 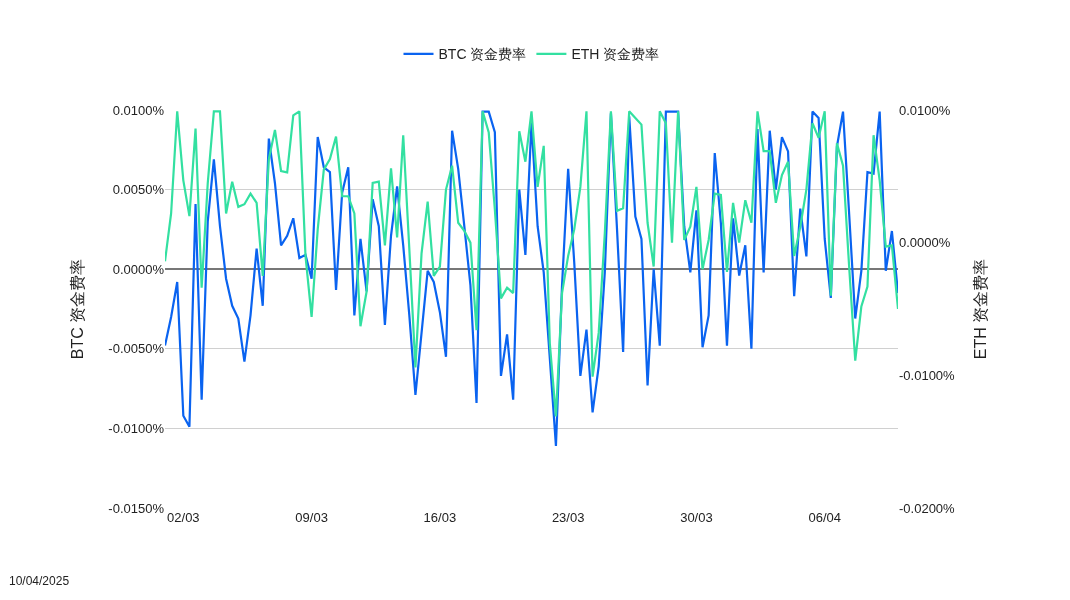 What do you see at coordinates (927, 508) in the screenshot?
I see `y2-tick-label: -0.0200%` at bounding box center [927, 508].